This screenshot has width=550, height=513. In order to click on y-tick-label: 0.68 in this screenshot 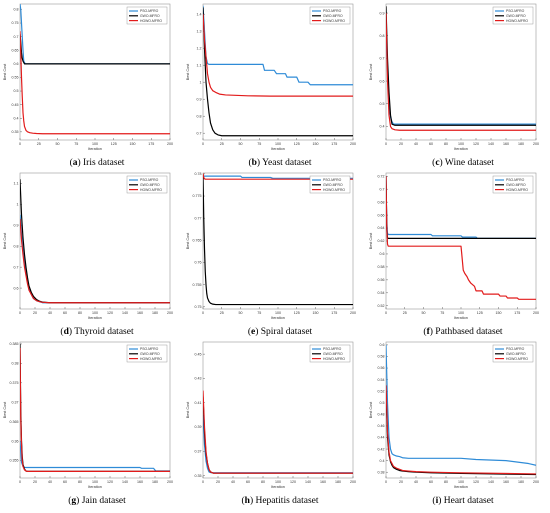, I will do `click(381, 202)`.